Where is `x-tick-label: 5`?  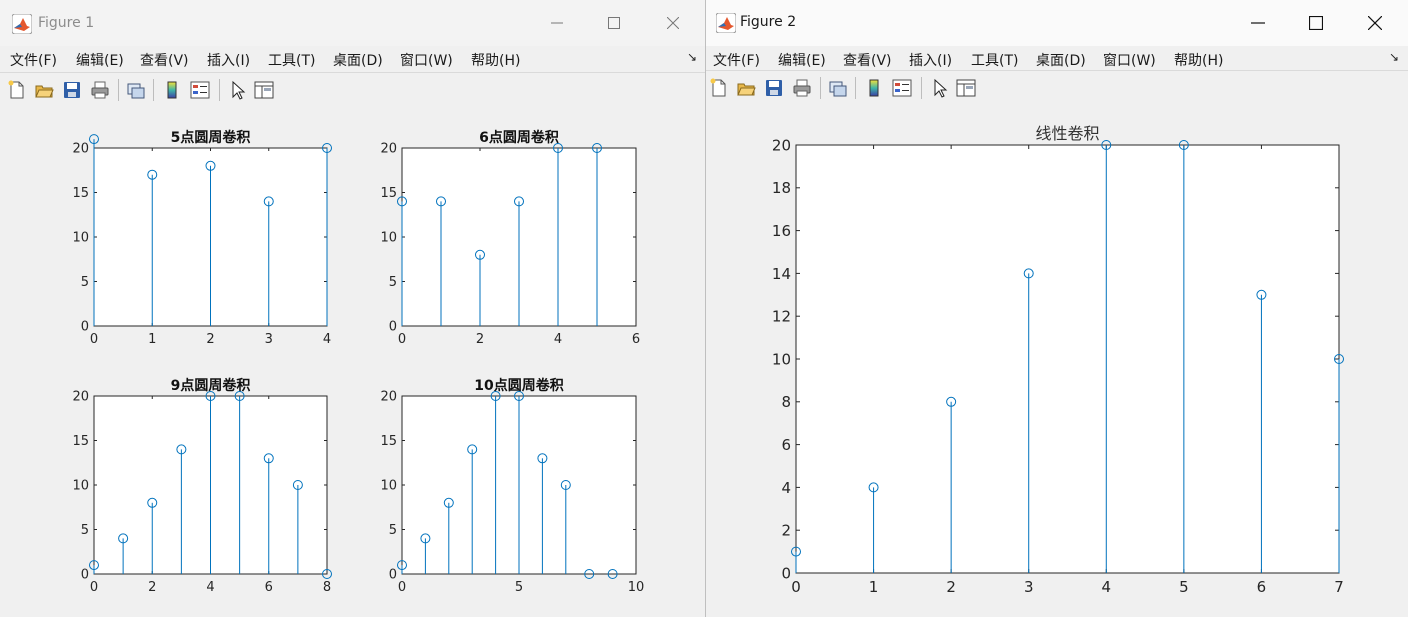 x-tick-label: 5 is located at coordinates (1184, 587).